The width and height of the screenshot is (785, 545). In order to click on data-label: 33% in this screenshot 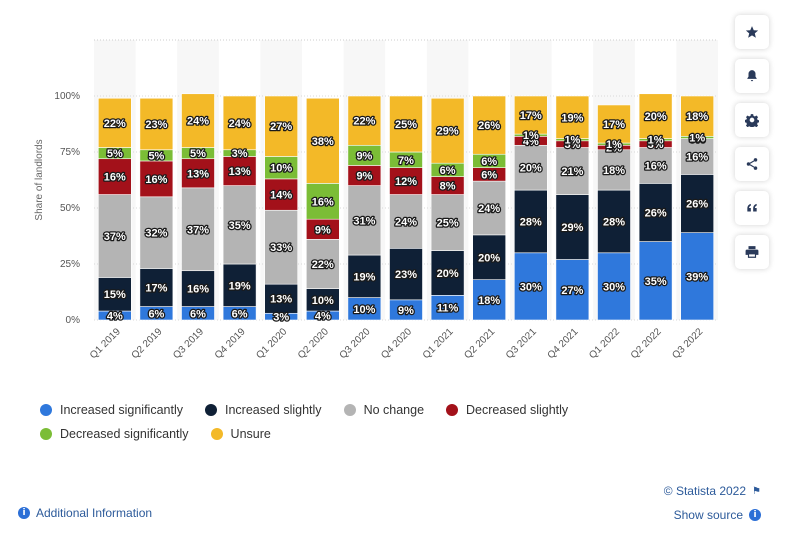, I will do `click(281, 248)`.